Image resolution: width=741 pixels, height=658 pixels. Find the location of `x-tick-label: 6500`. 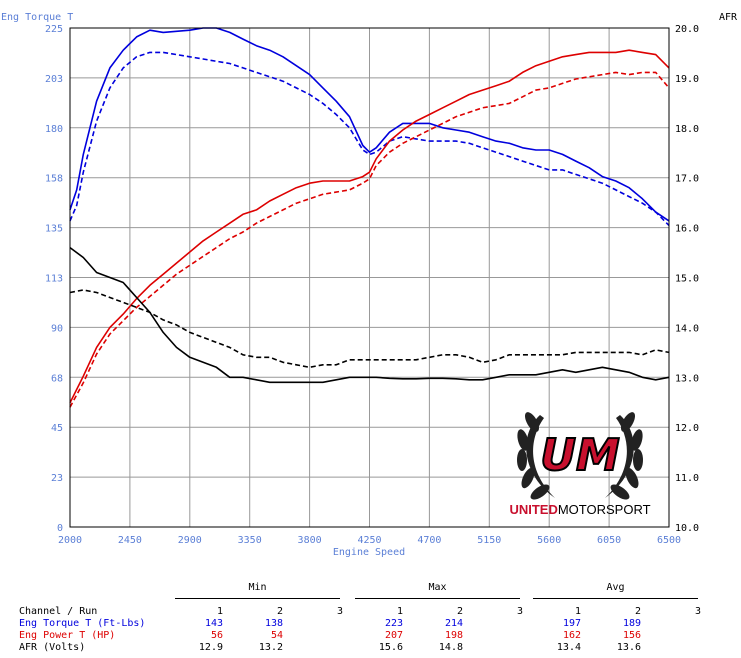

x-tick-label: 6500 is located at coordinates (669, 540).